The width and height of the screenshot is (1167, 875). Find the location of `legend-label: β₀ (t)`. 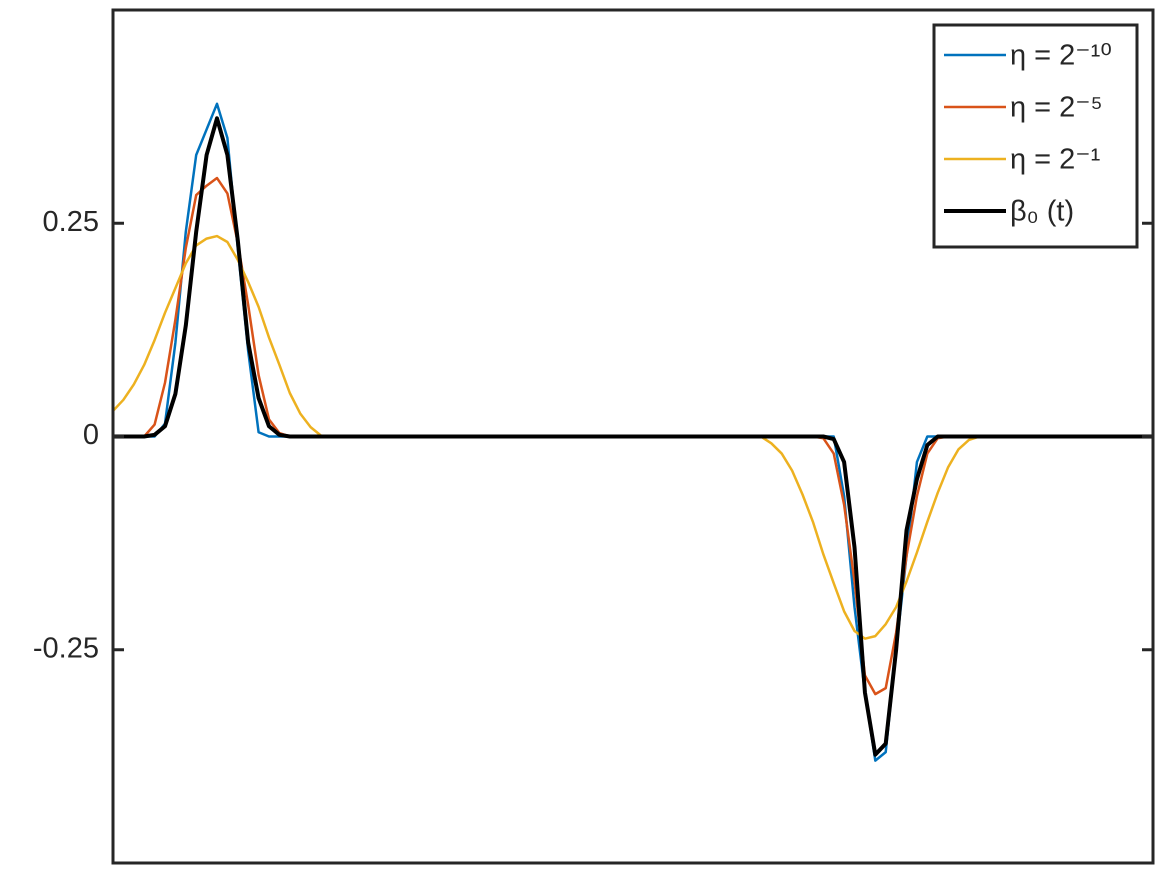

legend-label: β₀ (t) is located at coordinates (1042, 212).